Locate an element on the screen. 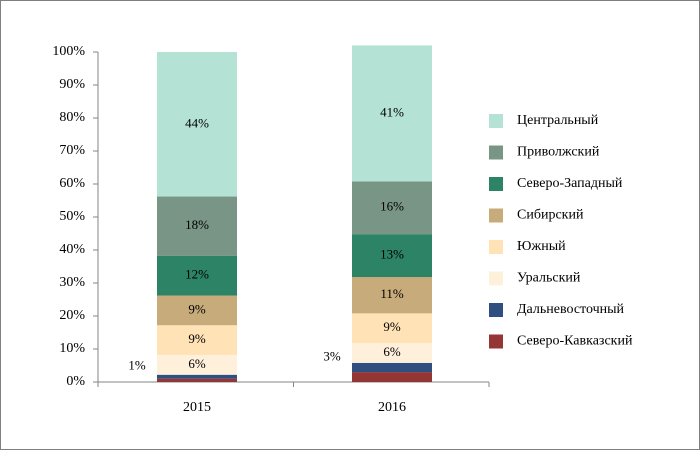 This screenshot has height=450, width=700. y-tick-label: 40% is located at coordinates (72, 249).